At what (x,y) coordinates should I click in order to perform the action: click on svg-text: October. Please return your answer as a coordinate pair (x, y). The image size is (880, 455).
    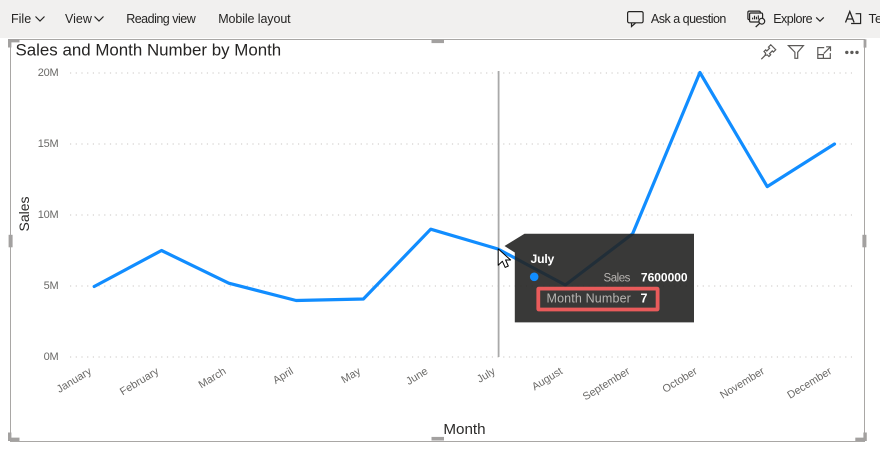
    Looking at the image, I should click on (679, 380).